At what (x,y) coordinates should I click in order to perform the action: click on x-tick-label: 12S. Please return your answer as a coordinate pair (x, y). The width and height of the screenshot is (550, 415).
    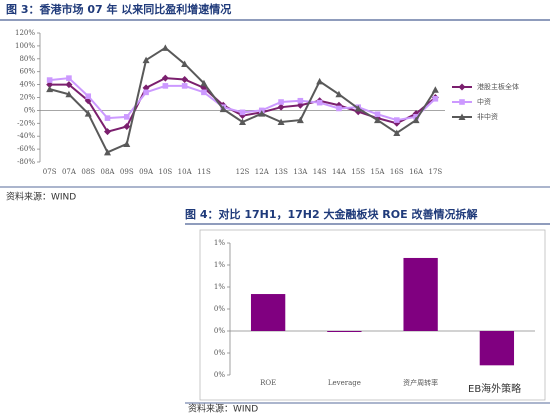
    Looking at the image, I should click on (243, 172).